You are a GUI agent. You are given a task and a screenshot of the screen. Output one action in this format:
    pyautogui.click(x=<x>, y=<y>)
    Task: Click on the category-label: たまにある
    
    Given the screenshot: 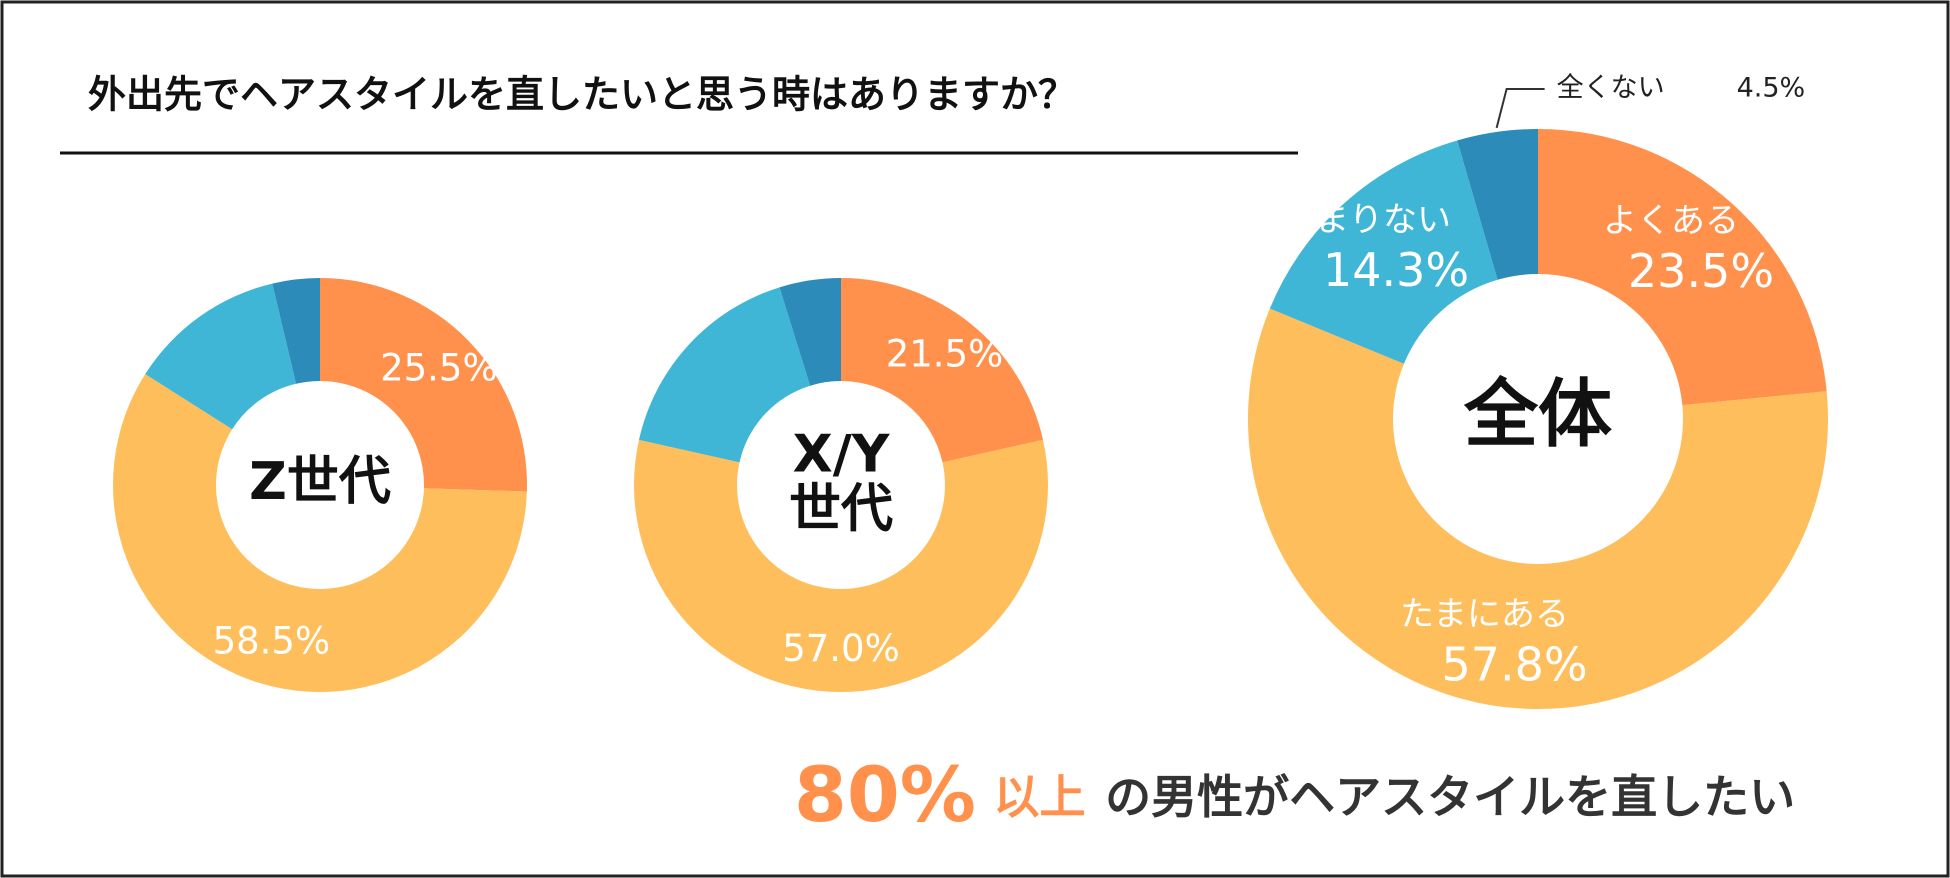 What is the action you would take?
    pyautogui.click(x=1484, y=615)
    